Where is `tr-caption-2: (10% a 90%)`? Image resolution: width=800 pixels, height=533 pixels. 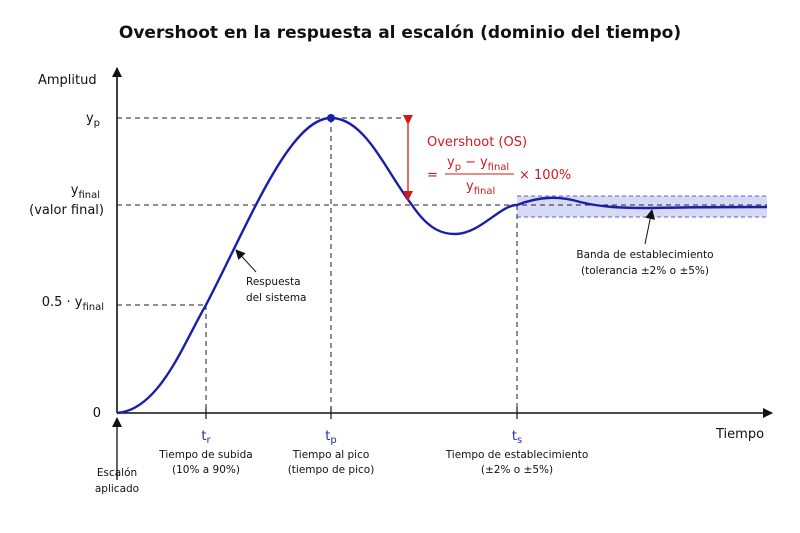 tr-caption-2: (10% a 90%) is located at coordinates (206, 470).